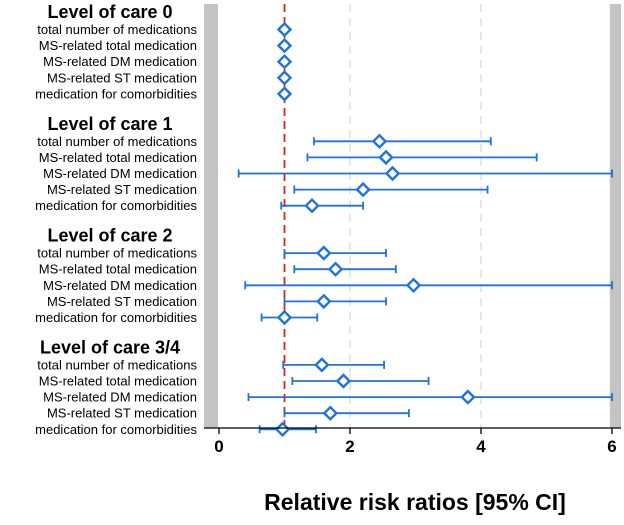 The width and height of the screenshot is (624, 525). I want to click on x-tick-label: 2, so click(349, 446).